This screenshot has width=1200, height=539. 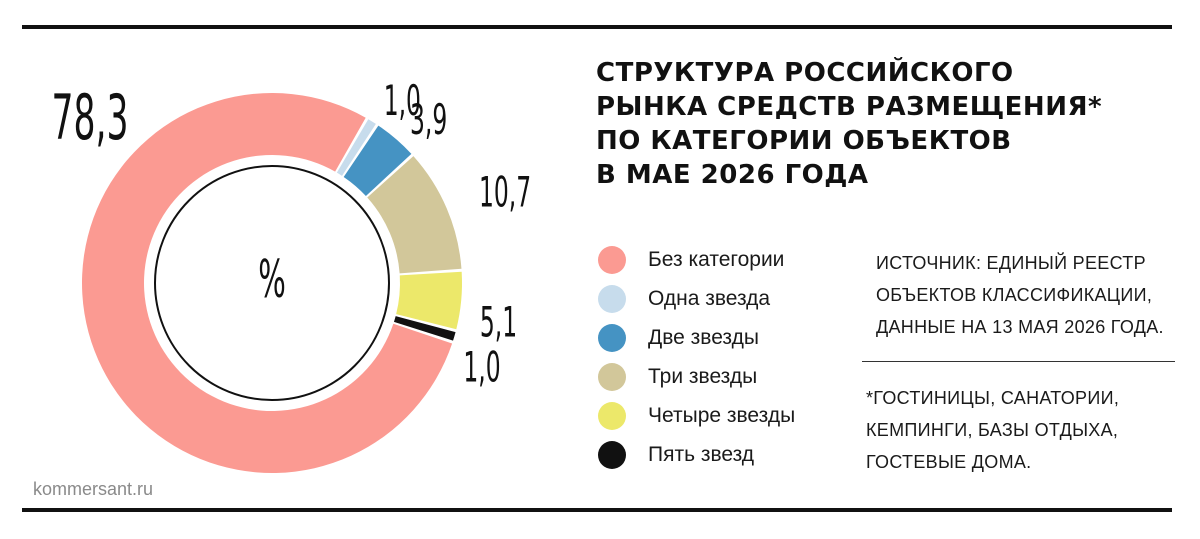 What do you see at coordinates (377, 161) in the screenshot?
I see `slice-two-stars` at bounding box center [377, 161].